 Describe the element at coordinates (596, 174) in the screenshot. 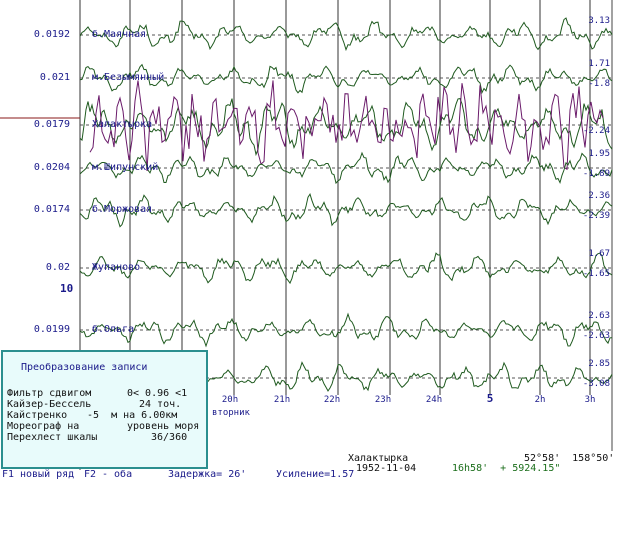

I see `station-ampl-min: -1.89` at that location.